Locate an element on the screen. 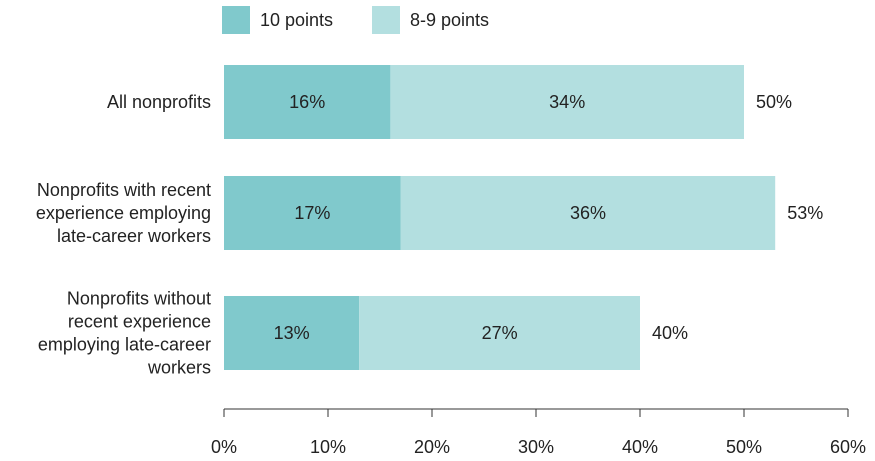 Image resolution: width=875 pixels, height=461 pixels. category-label-2-line-2: experience employing is located at coordinates (123, 213).